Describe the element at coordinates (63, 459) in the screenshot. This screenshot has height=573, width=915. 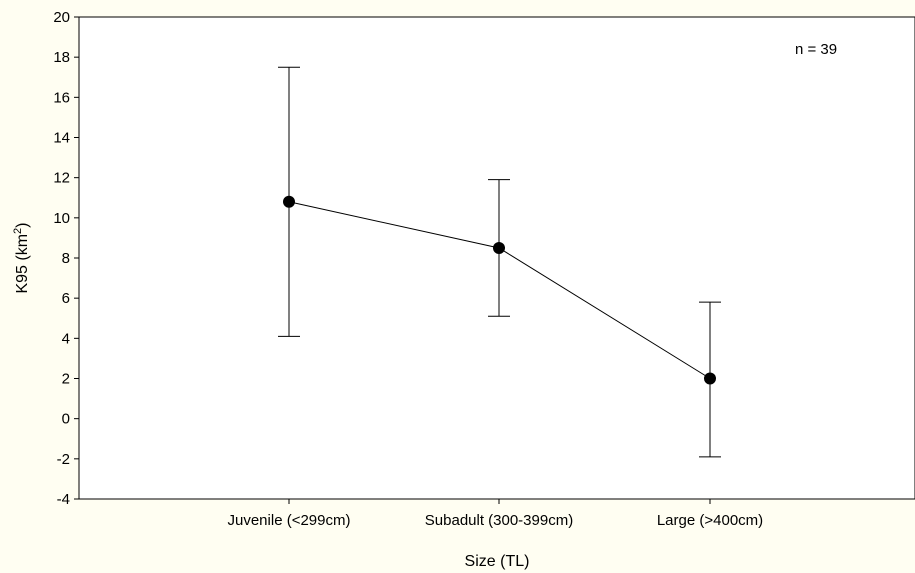
I see `y-tick-label: -2` at that location.